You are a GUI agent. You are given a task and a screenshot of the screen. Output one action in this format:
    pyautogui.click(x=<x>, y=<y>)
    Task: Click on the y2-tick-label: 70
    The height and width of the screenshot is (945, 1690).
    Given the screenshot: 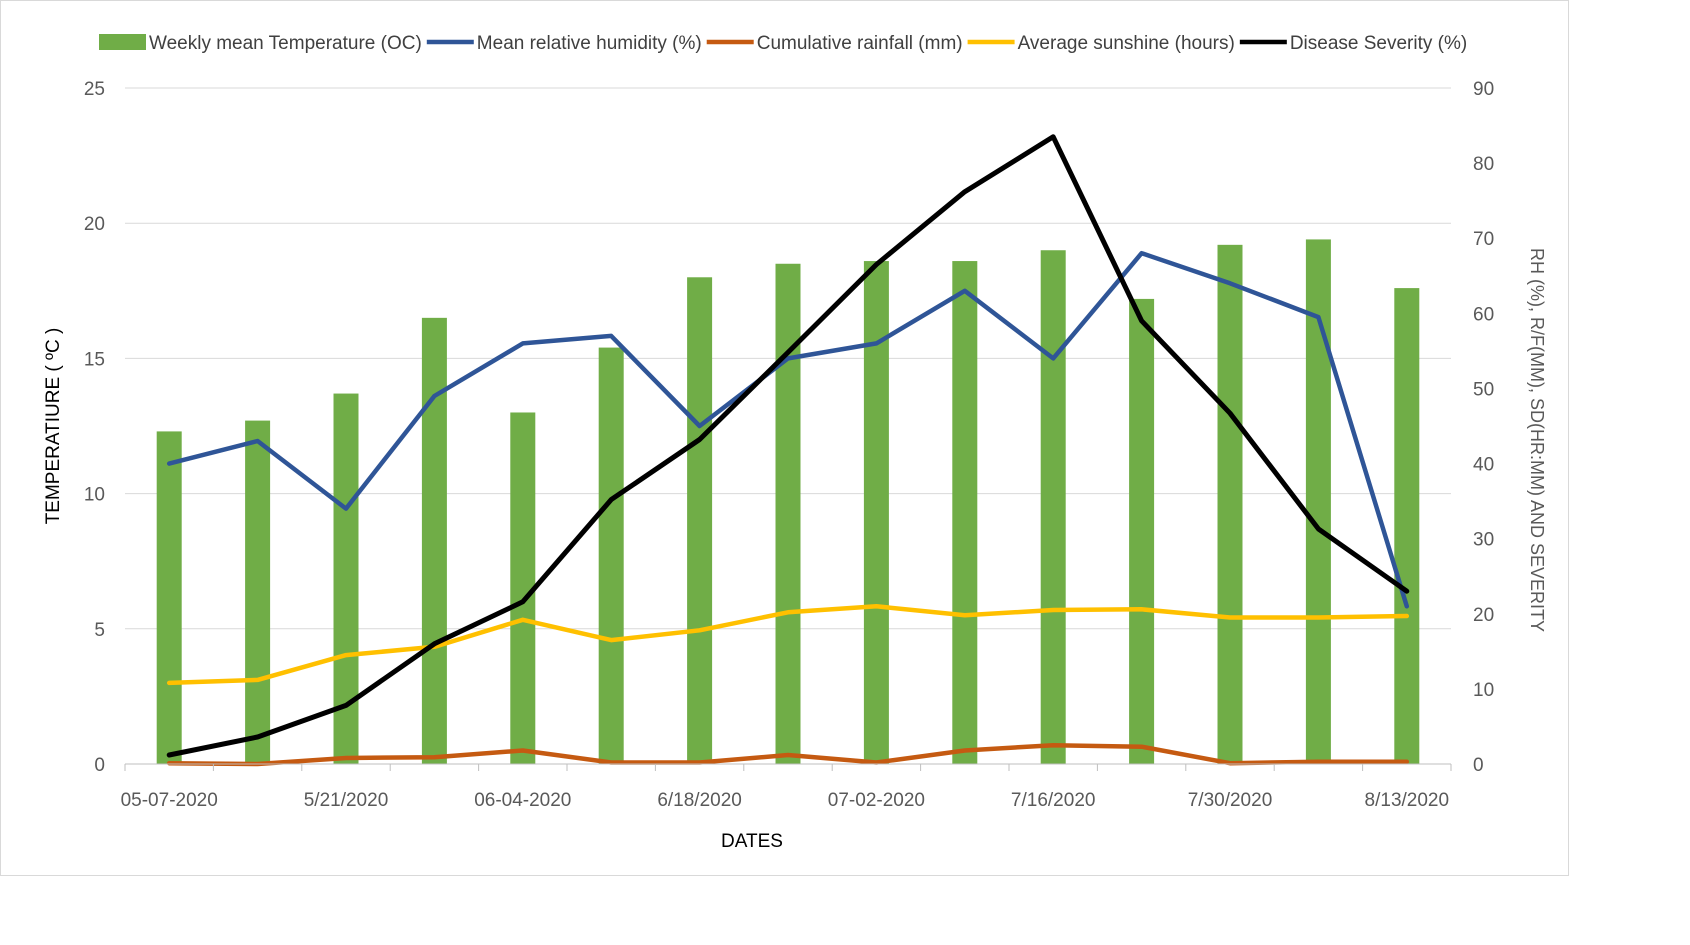 What is the action you would take?
    pyautogui.click(x=1483, y=239)
    